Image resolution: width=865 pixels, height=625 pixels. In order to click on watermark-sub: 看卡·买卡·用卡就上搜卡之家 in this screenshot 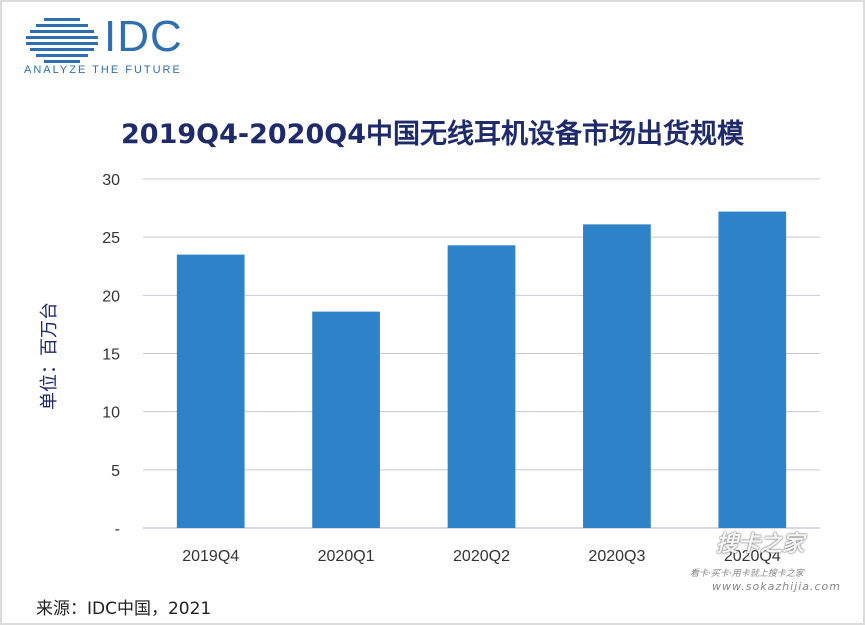, I will do `click(747, 574)`.